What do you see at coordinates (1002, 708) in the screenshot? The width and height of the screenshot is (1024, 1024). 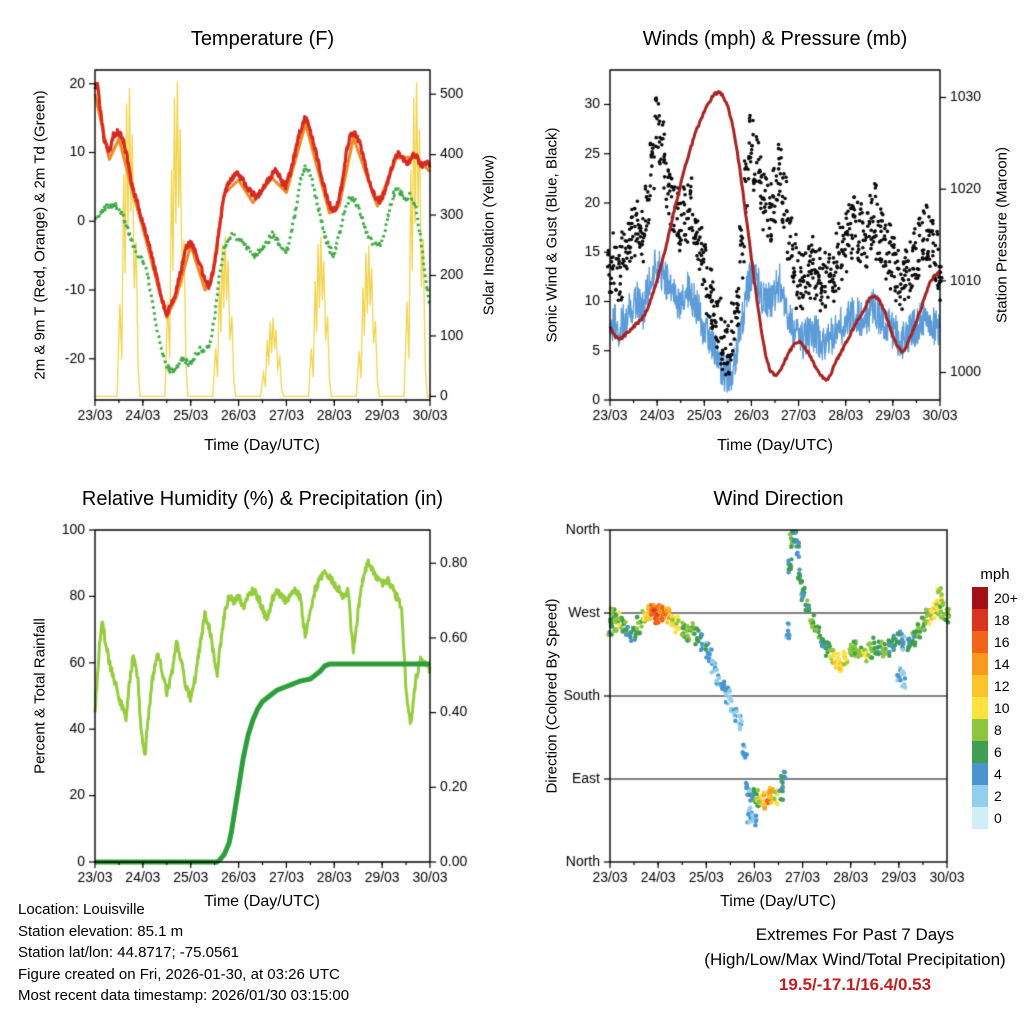 I see `legend-label: 10` at bounding box center [1002, 708].